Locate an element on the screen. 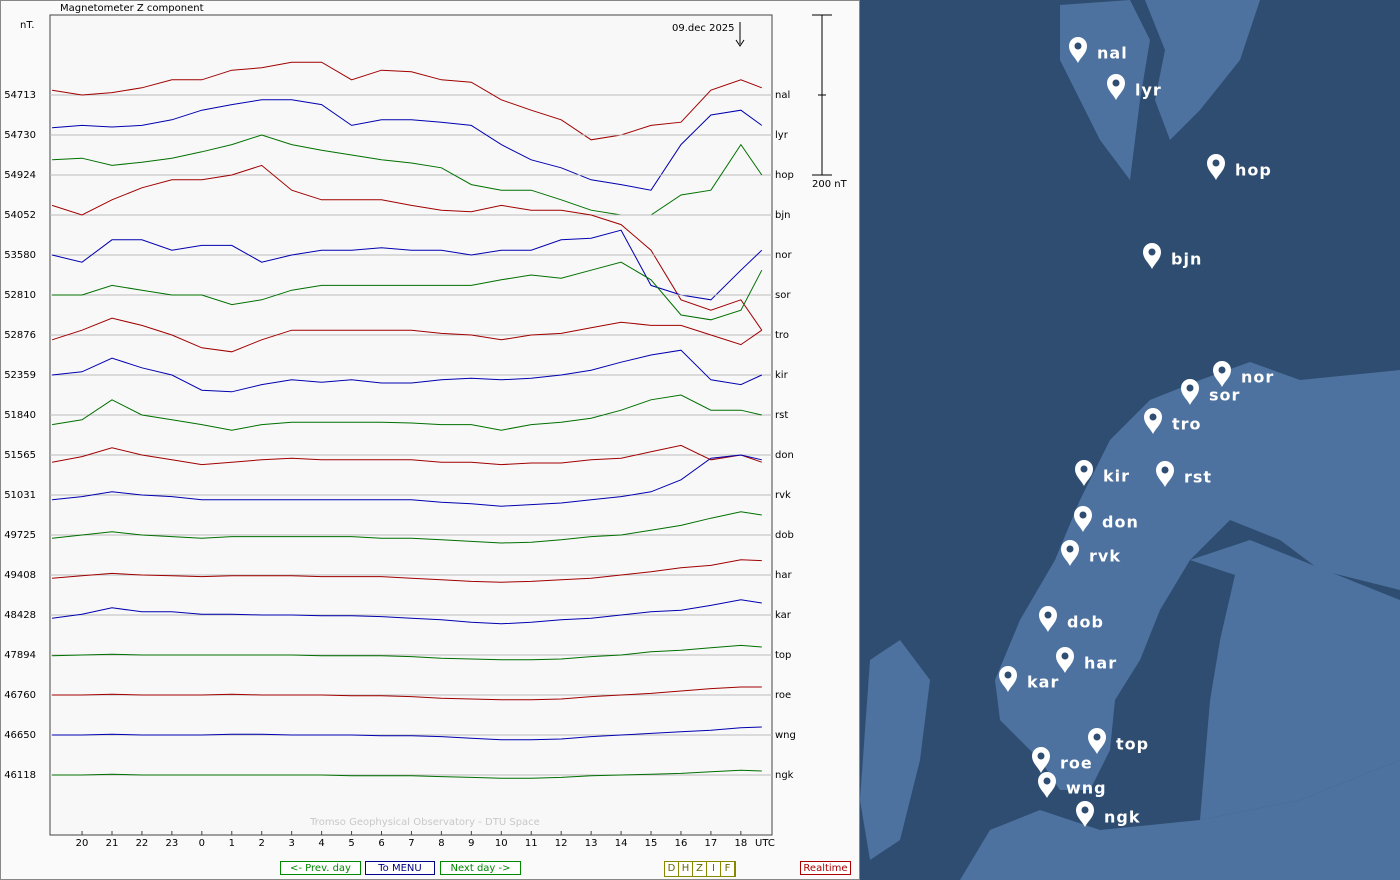 The image size is (1400, 880). station-label: top is located at coordinates (783, 655).